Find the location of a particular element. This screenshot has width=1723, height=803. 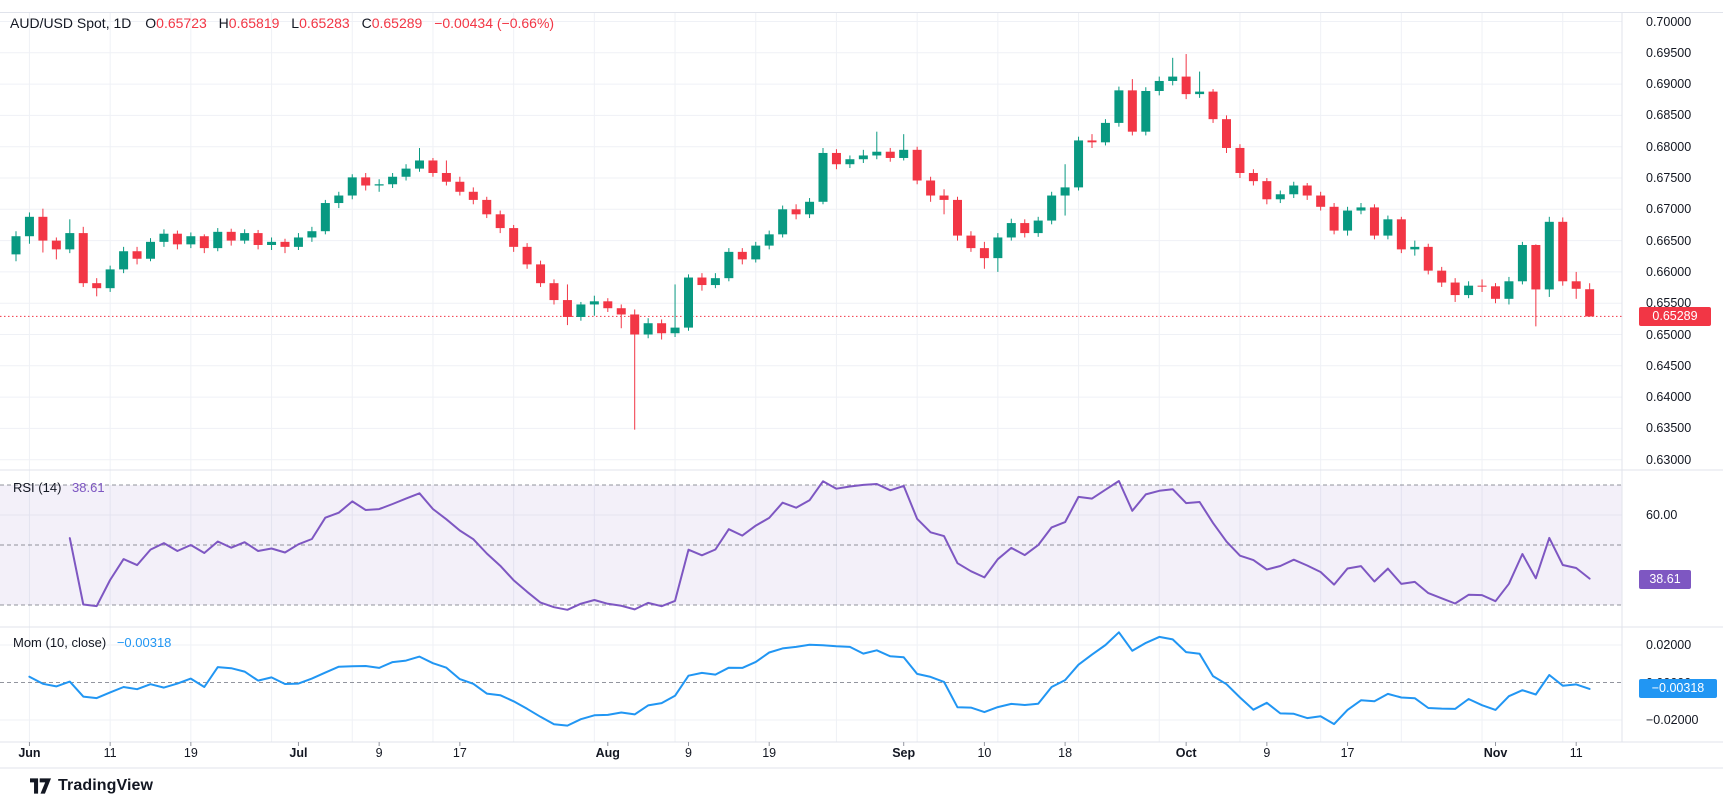

time-axis-label: 18 is located at coordinates (1065, 753).